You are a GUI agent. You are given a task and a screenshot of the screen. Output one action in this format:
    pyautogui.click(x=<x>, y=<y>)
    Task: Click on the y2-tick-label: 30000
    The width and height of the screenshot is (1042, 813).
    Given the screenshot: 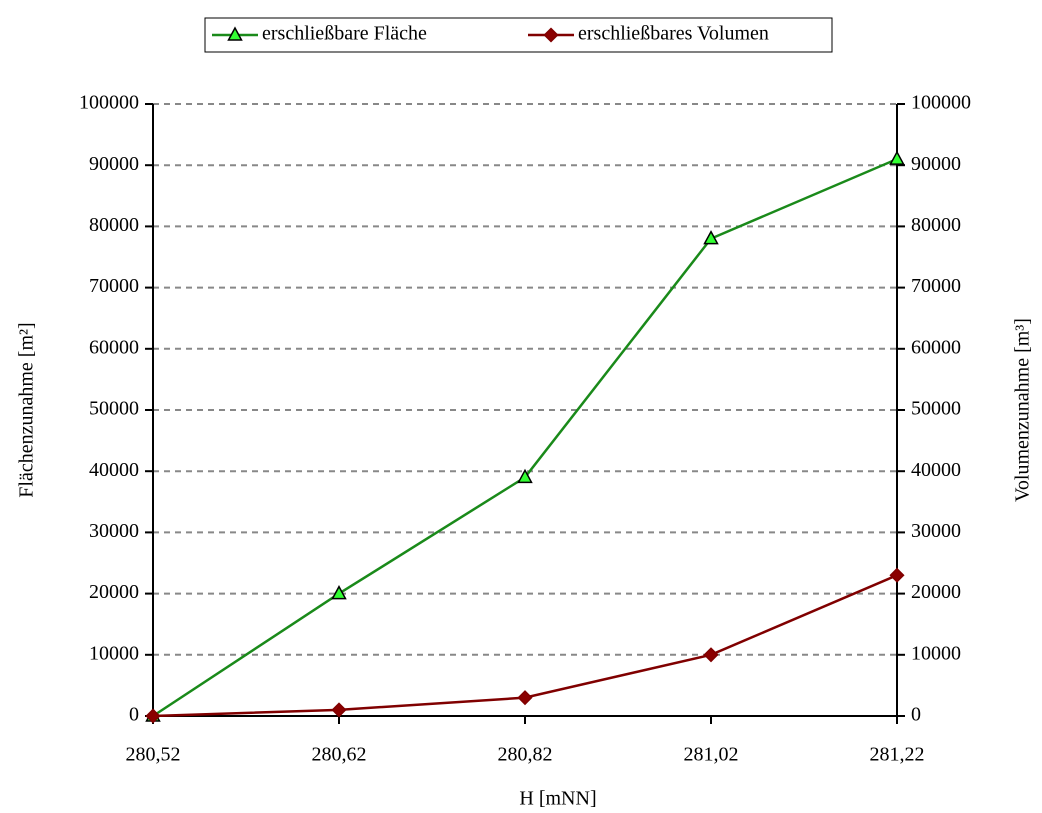 What is the action you would take?
    pyautogui.click(x=936, y=531)
    